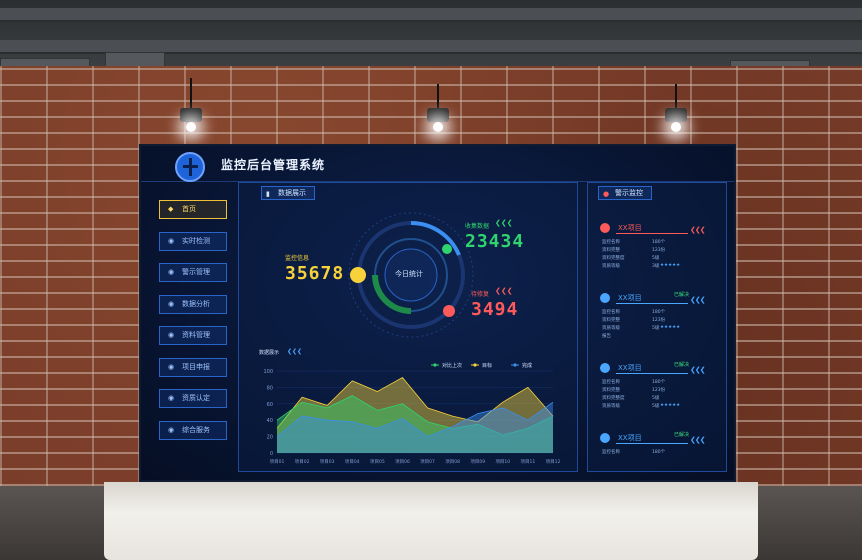 The image size is (862, 560). I want to click on sidebar-item-label: 资料管理, so click(196, 335).